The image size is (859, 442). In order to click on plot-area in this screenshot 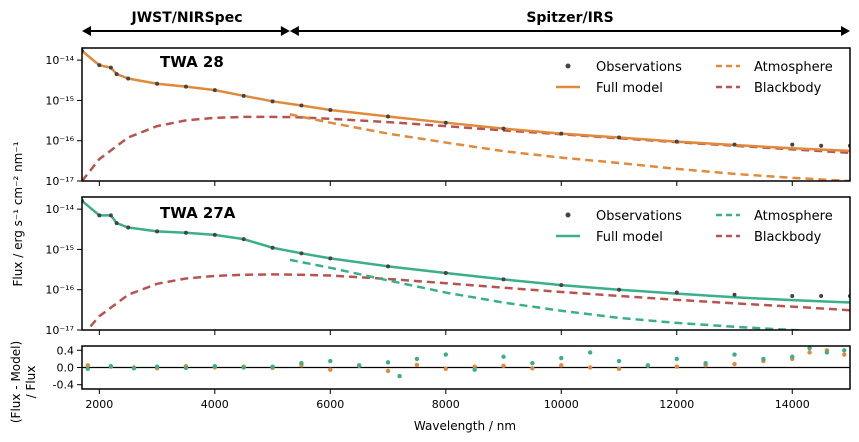, I will do `click(466, 362)`.